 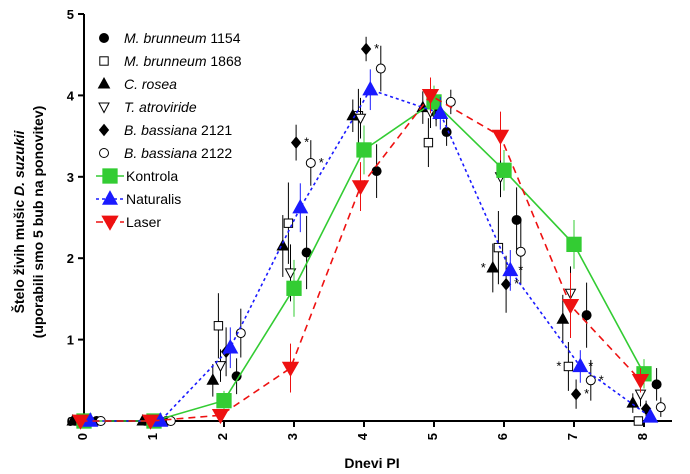 I want to click on legend-label: B. bassiana 2122, so click(x=178, y=153).